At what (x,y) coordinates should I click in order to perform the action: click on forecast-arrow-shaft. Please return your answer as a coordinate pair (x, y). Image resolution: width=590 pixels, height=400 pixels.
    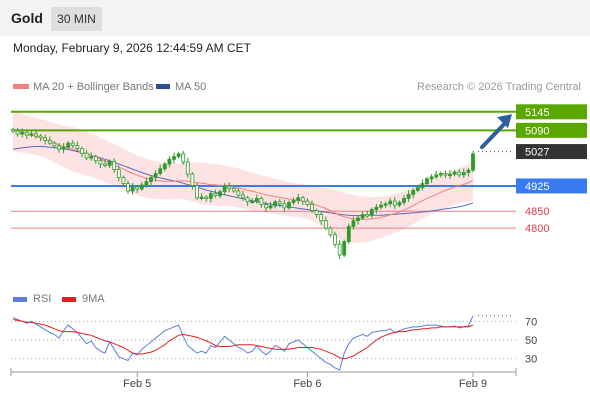
    Looking at the image, I should click on (494, 134).